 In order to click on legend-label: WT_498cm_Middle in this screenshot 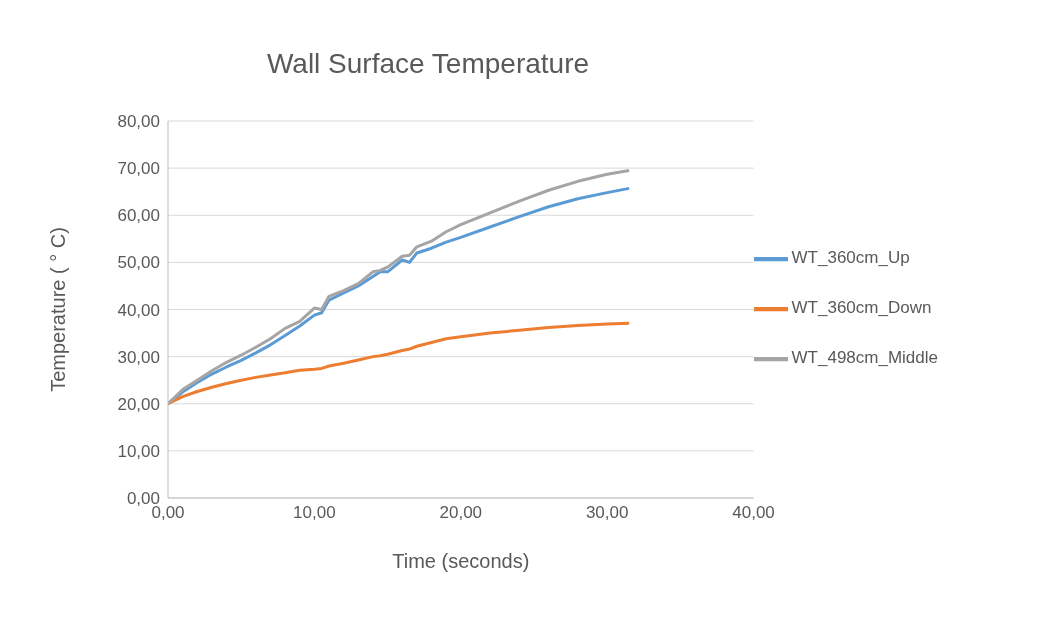, I will do `click(864, 357)`.